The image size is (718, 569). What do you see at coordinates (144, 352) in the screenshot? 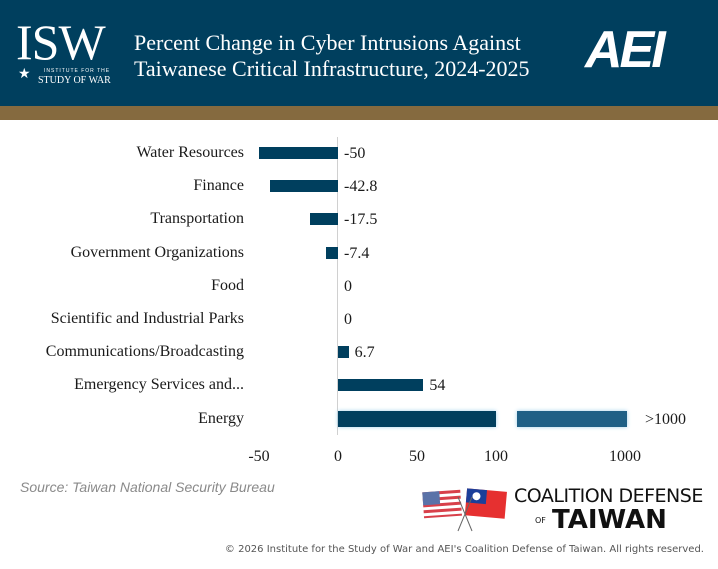
I see `category-label: Communications/Broadcasting` at bounding box center [144, 352].